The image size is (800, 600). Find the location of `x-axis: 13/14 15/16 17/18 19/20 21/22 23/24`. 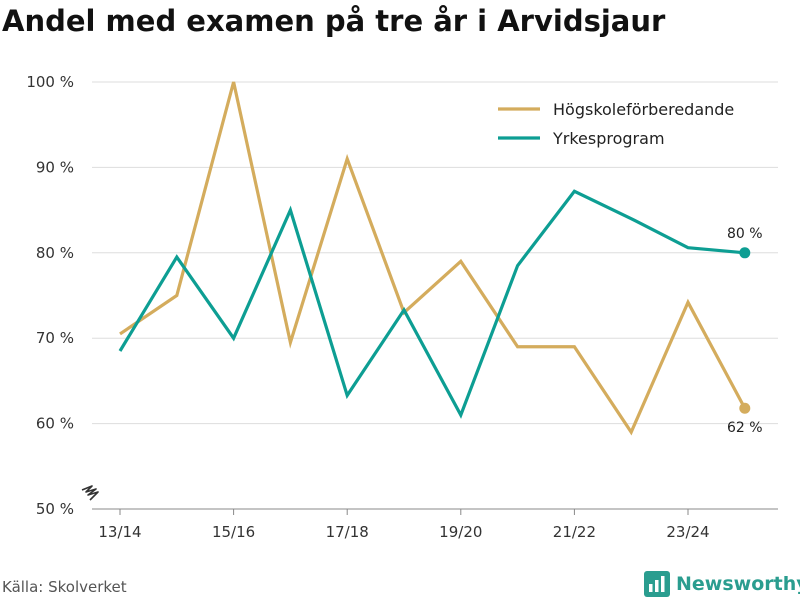

x-axis: 13/14 15/16 17/18 19/20 21/22 23/24 is located at coordinates (435, 524).